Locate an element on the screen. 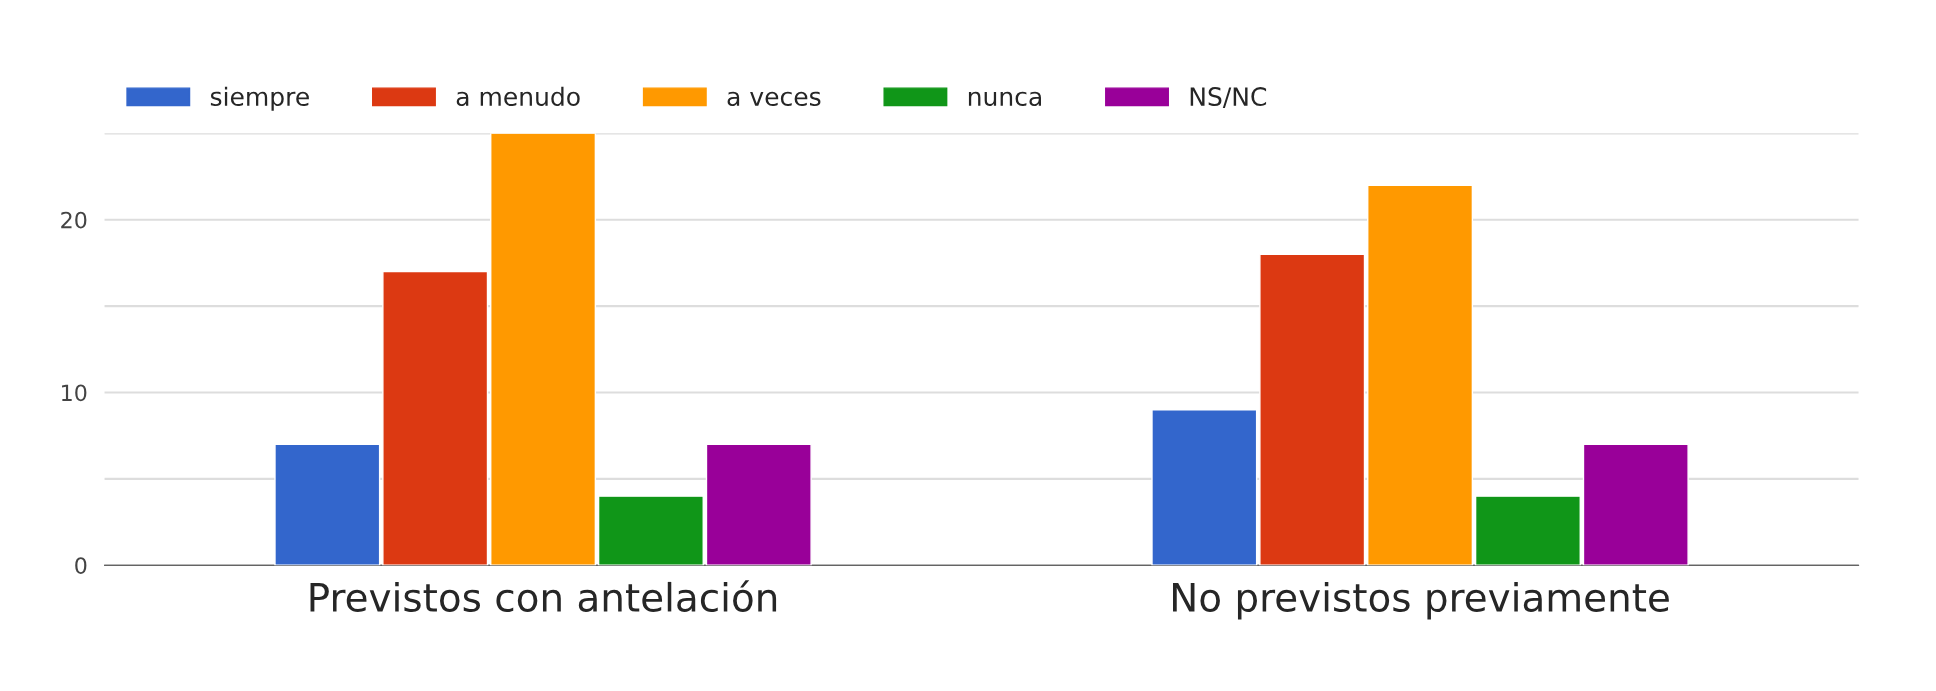  y-tick-label: 10 is located at coordinates (74, 393).